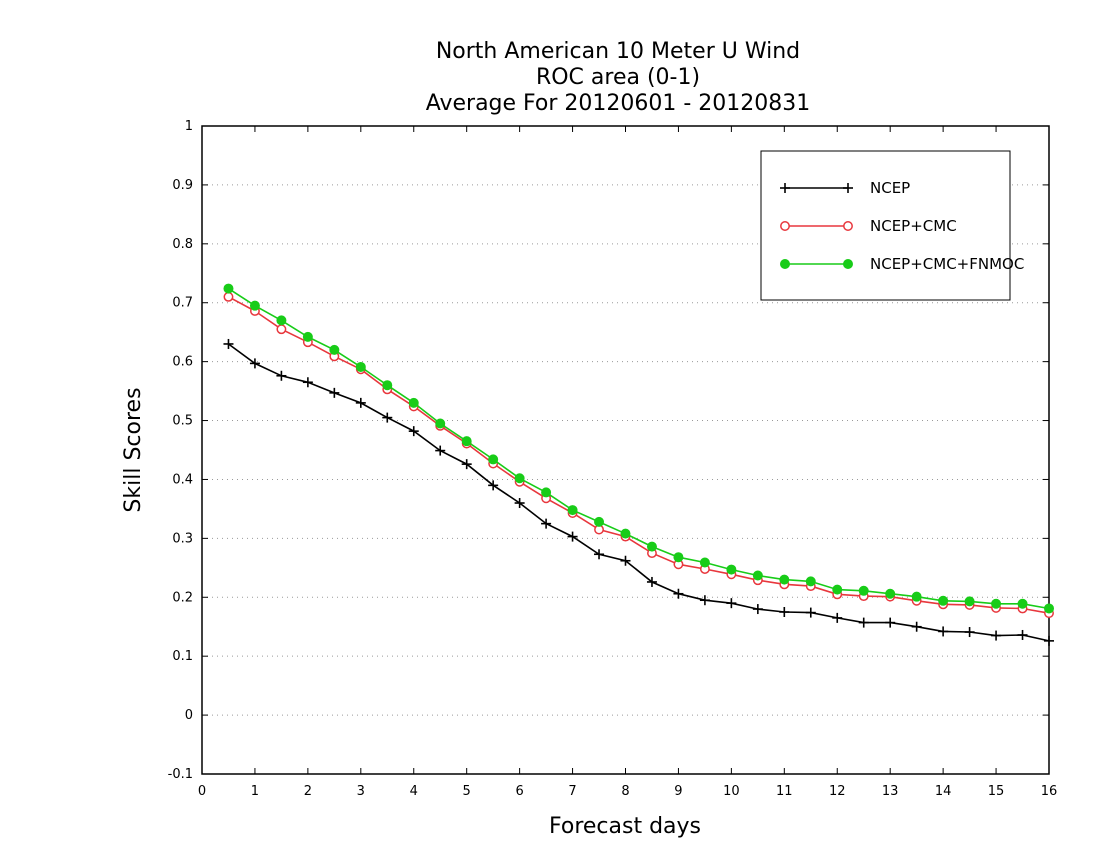 The image size is (1100, 850). What do you see at coordinates (182, 479) in the screenshot?
I see `y-tick-label: 0.4` at bounding box center [182, 479].